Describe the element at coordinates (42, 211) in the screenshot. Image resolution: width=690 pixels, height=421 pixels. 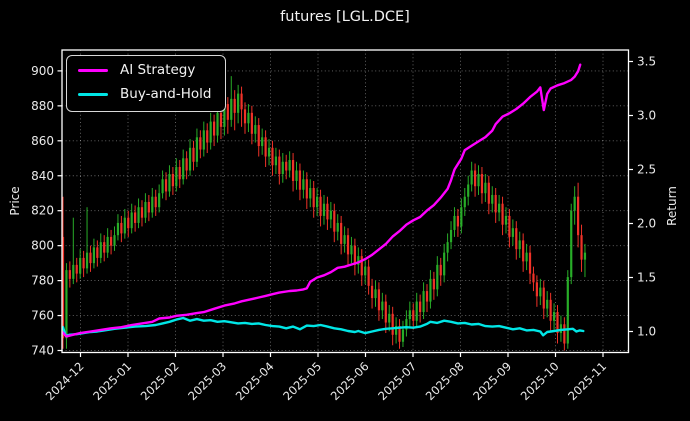
I see `price-tick-label: 820` at that location.